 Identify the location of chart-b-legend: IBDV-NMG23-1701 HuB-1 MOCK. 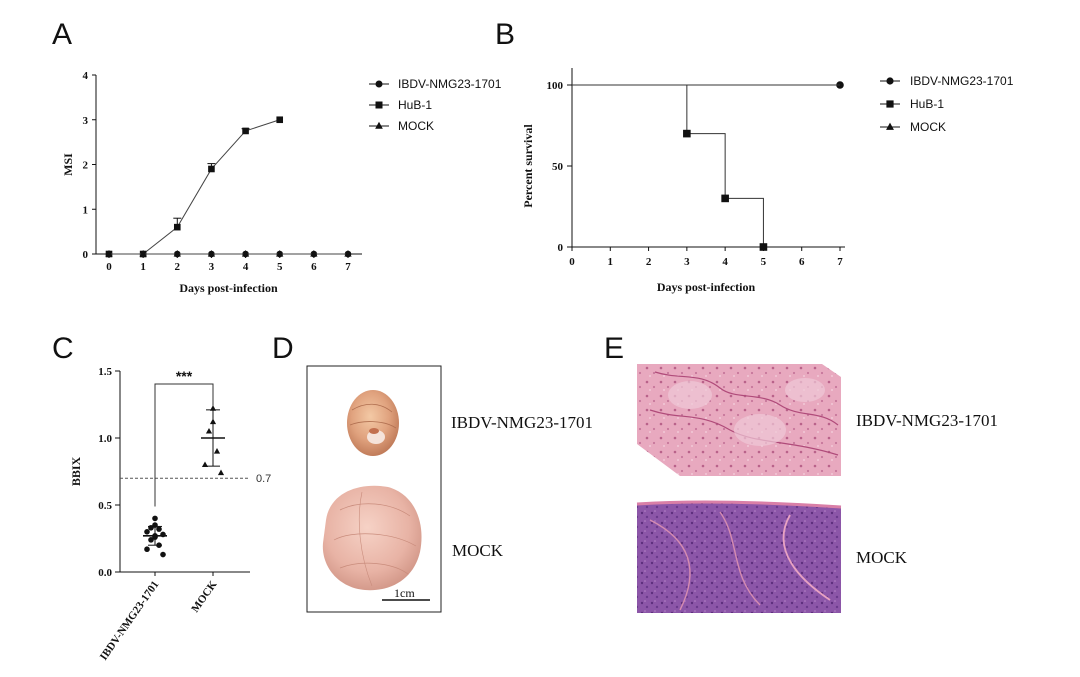
(947, 104).